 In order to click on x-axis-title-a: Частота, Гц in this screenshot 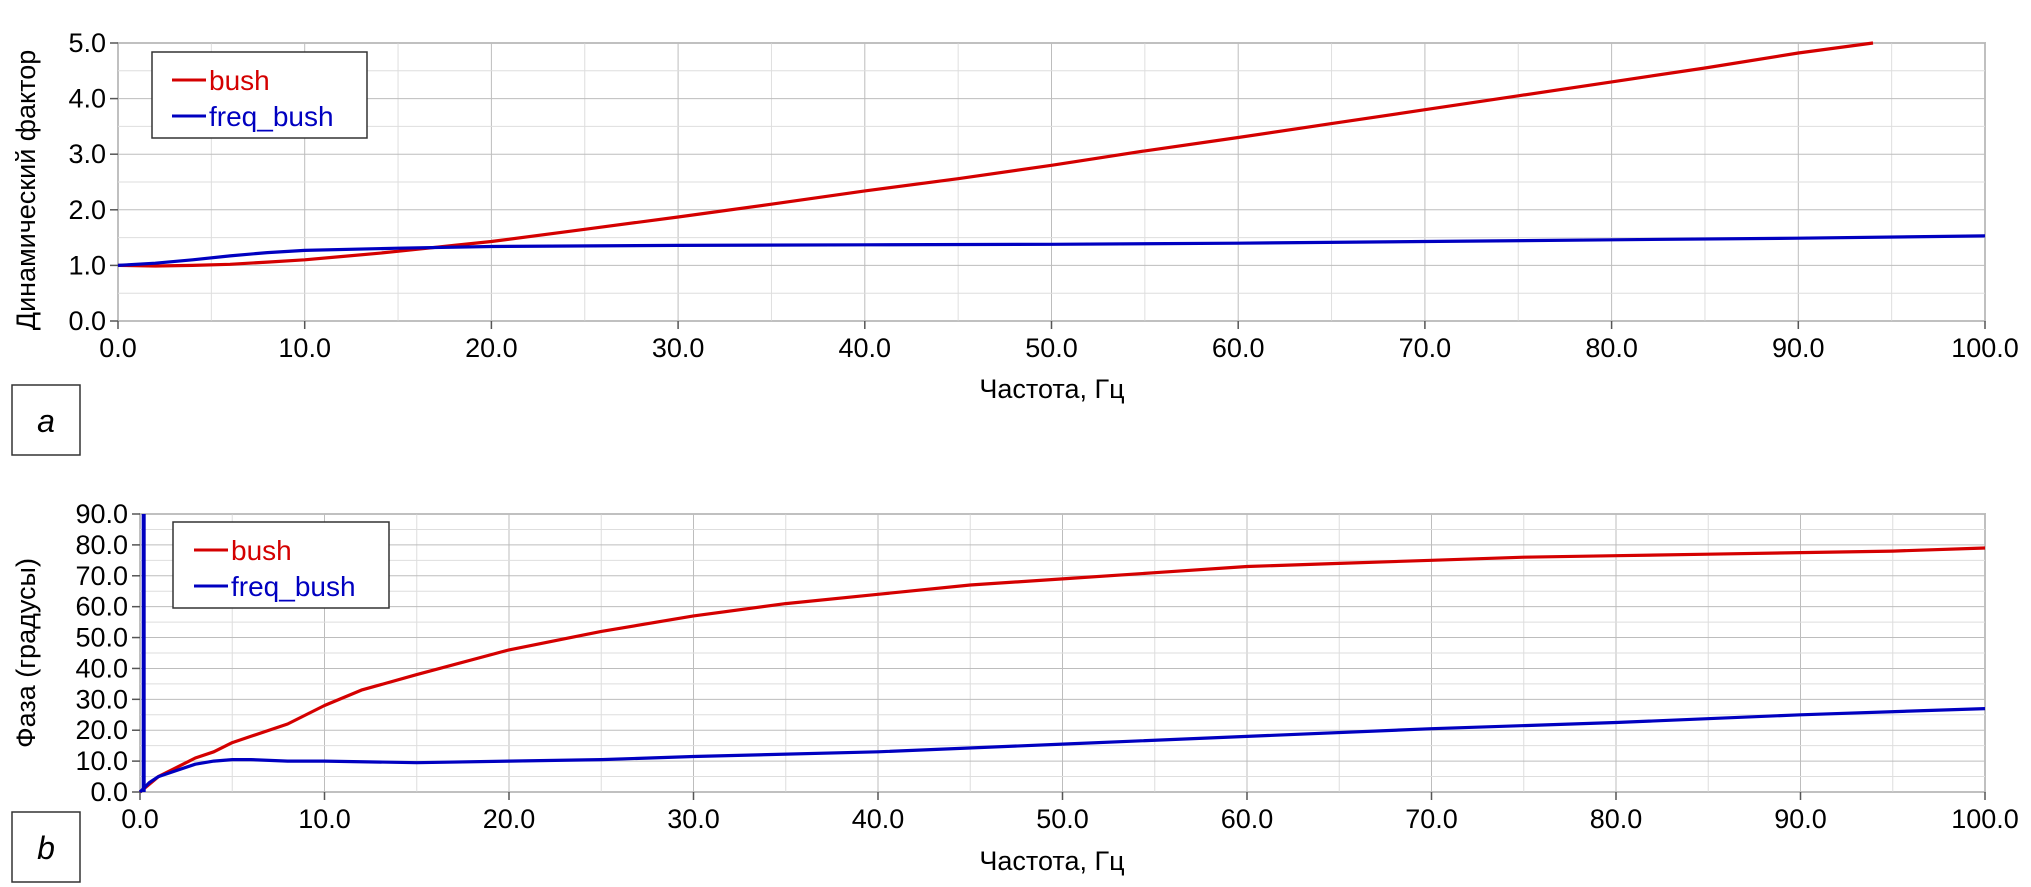, I will do `click(1051, 389)`.